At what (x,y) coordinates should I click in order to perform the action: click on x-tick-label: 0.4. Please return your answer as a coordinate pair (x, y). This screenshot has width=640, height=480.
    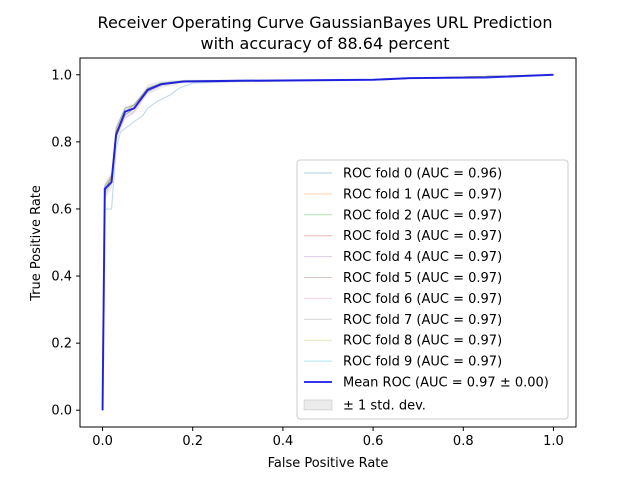
    Looking at the image, I should click on (283, 441).